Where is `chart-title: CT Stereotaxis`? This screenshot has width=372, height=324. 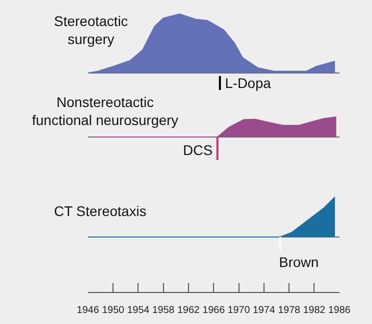
chart-title: CT Stereotaxis is located at coordinates (100, 211).